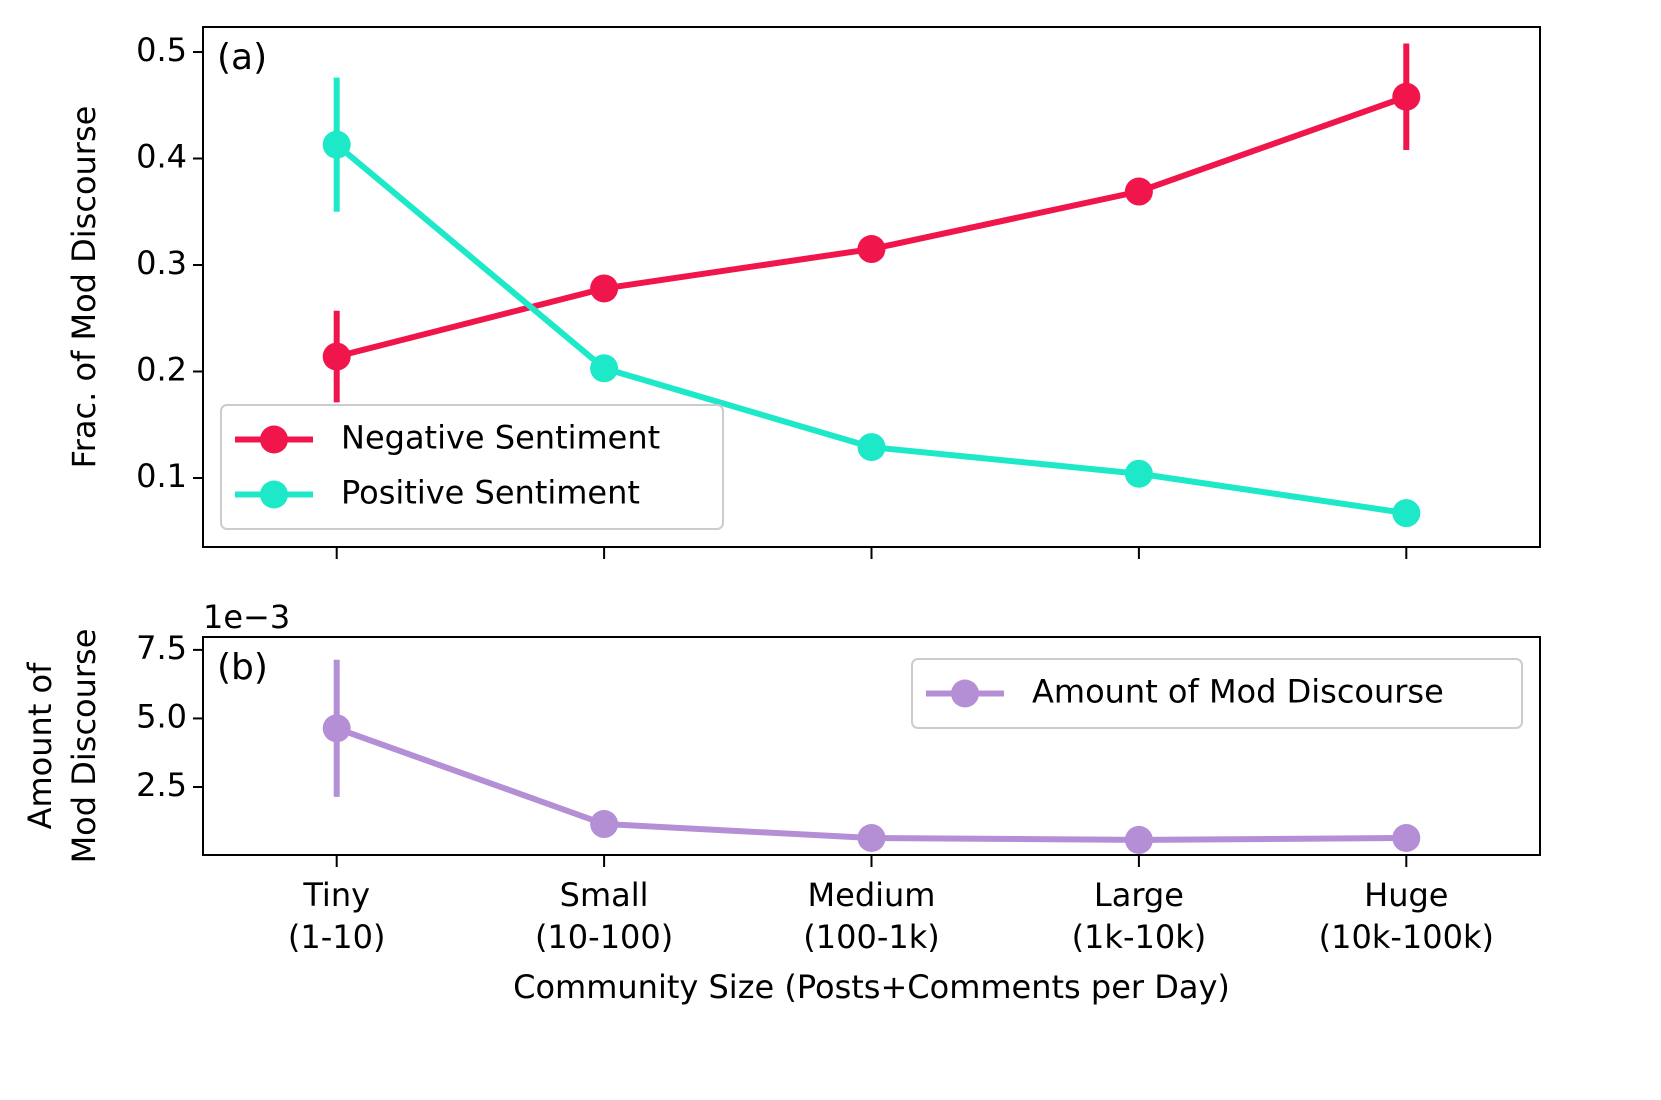 Image resolution: width=1661 pixels, height=1100 pixels. What do you see at coordinates (1238, 692) in the screenshot?
I see `legend-label: Amount of Mod Discourse` at bounding box center [1238, 692].